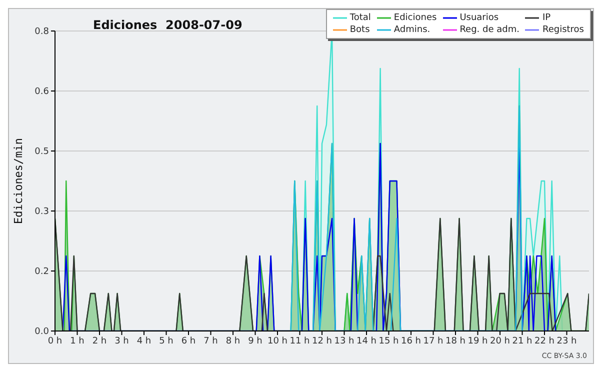 This screenshot has width=600, height=370. I want to click on x-tick-label: 5 h, so click(166, 341).